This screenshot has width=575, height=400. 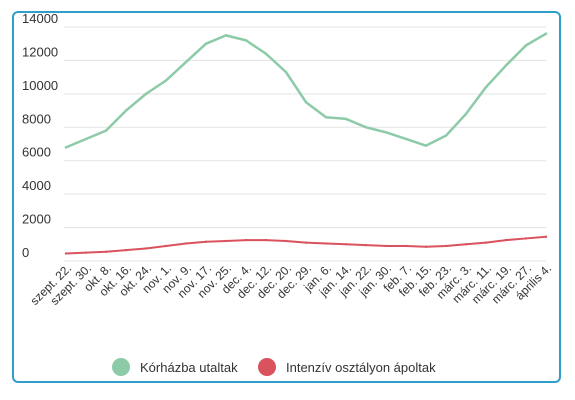 What do you see at coordinates (36, 185) in the screenshot?
I see `y-tick-label: 4000` at bounding box center [36, 185].